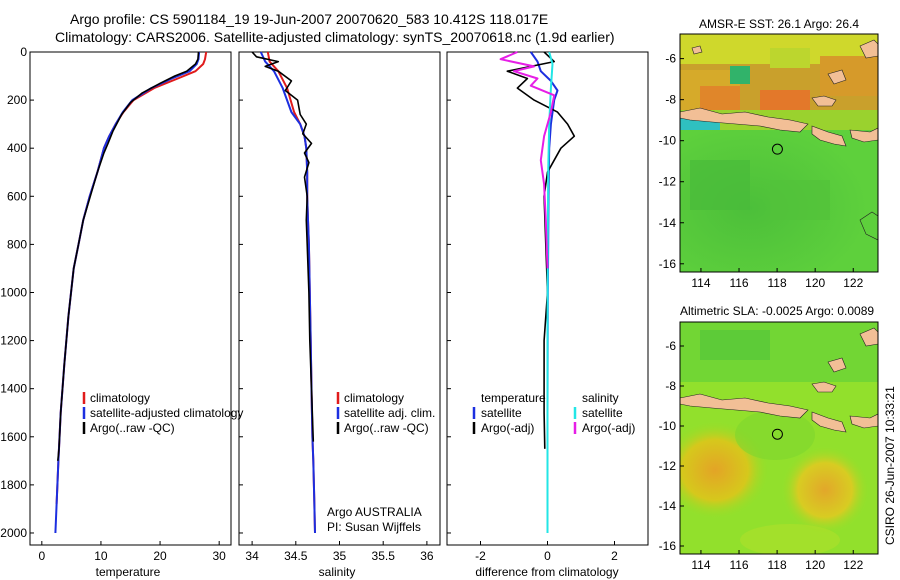 The image size is (900, 580). What do you see at coordinates (252, 556) in the screenshot?
I see `salinity-xtick-label-0: 34` at bounding box center [252, 556].